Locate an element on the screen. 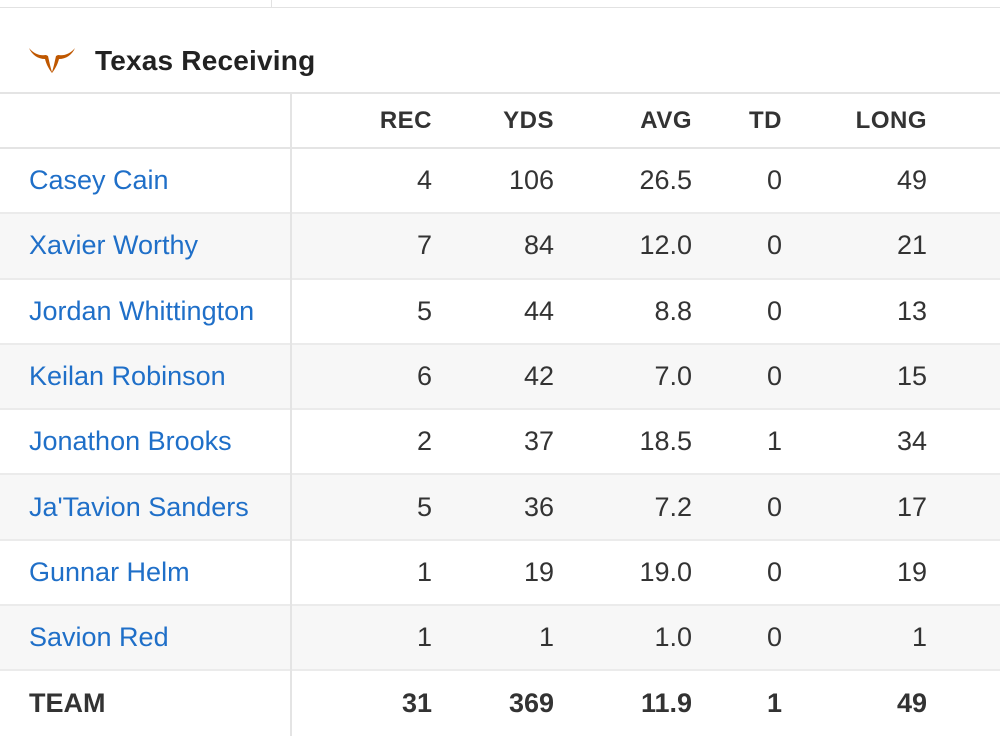 This screenshot has height=742, width=1000. team-label: TEAM is located at coordinates (146, 703).